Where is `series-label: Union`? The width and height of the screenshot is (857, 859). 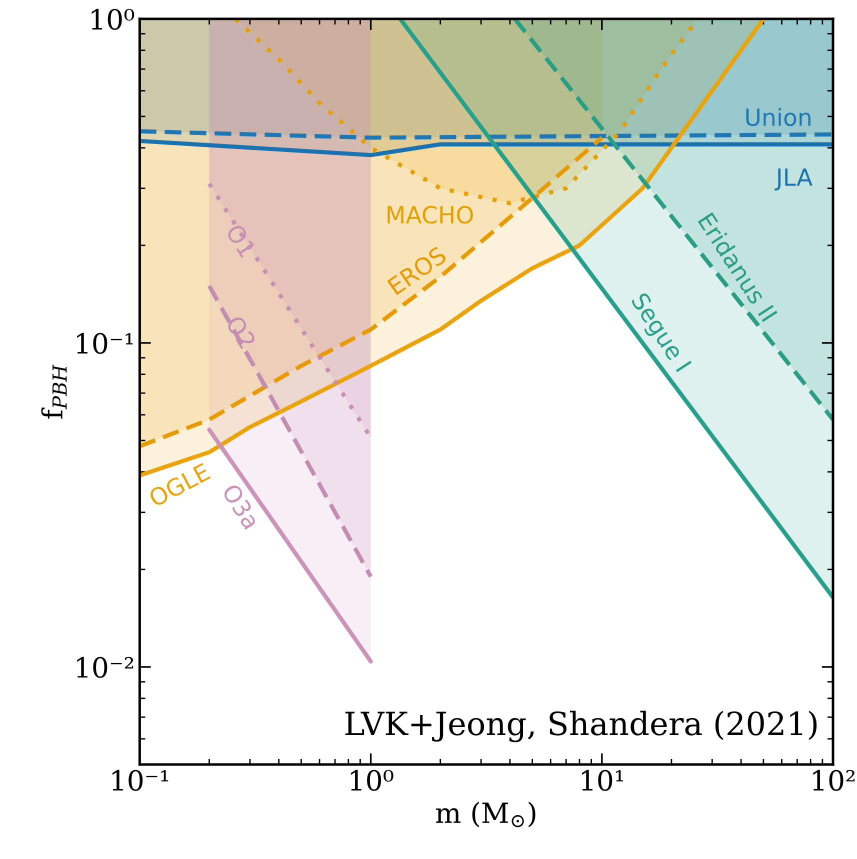 series-label: Union is located at coordinates (778, 117).